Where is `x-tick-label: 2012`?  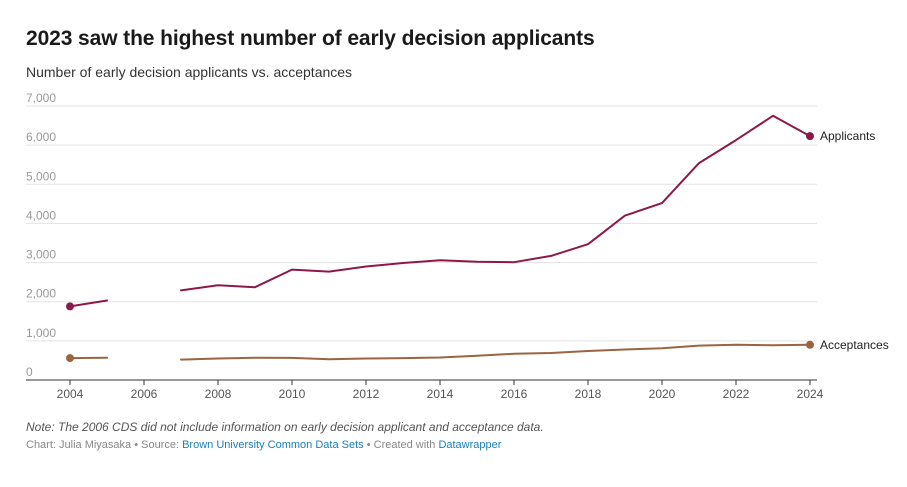 x-tick-label: 2012 is located at coordinates (366, 394).